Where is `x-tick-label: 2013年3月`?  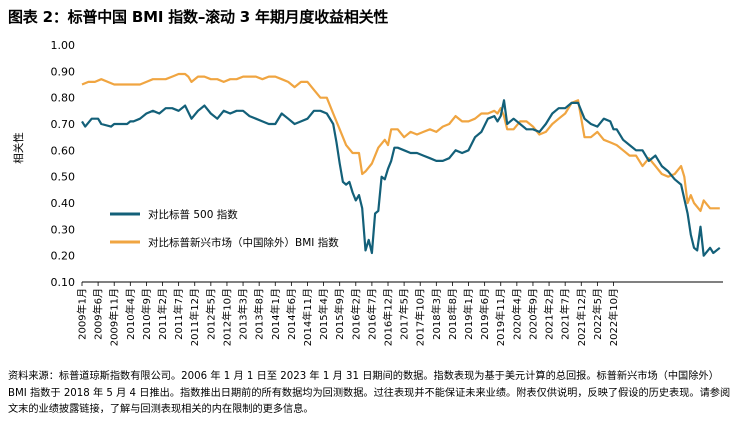
x-tick-label: 2013年3月 is located at coordinates (243, 314).